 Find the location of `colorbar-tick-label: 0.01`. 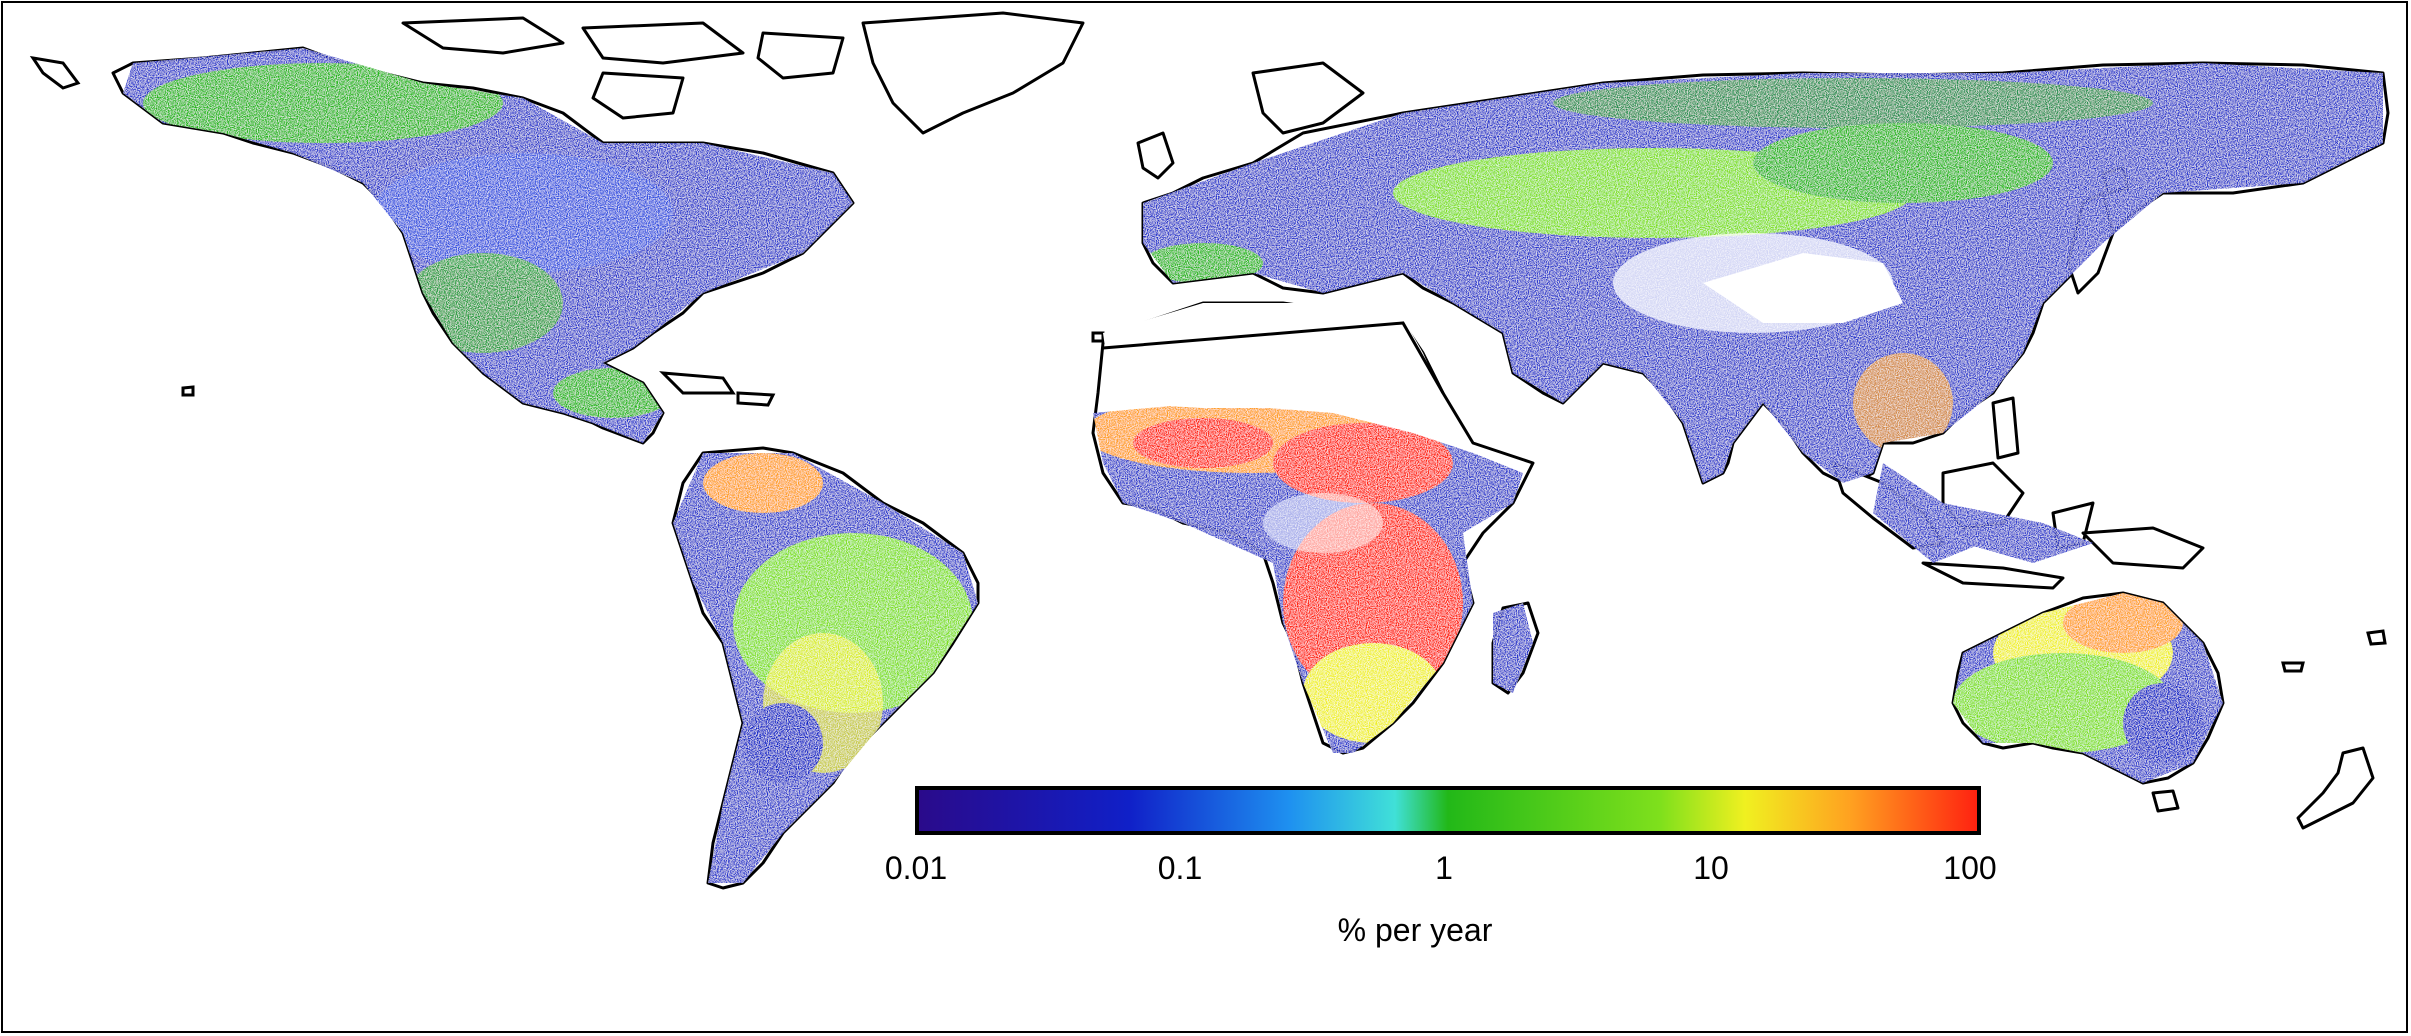

colorbar-tick-label: 0.01 is located at coordinates (916, 868).